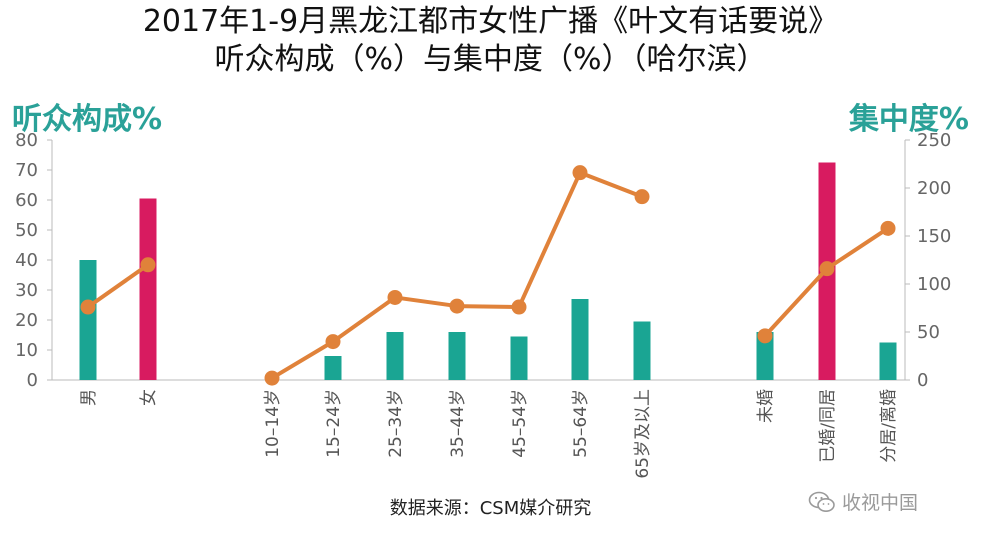 The width and height of the screenshot is (981, 542). I want to click on left-tick-label: 80, so click(26, 140).